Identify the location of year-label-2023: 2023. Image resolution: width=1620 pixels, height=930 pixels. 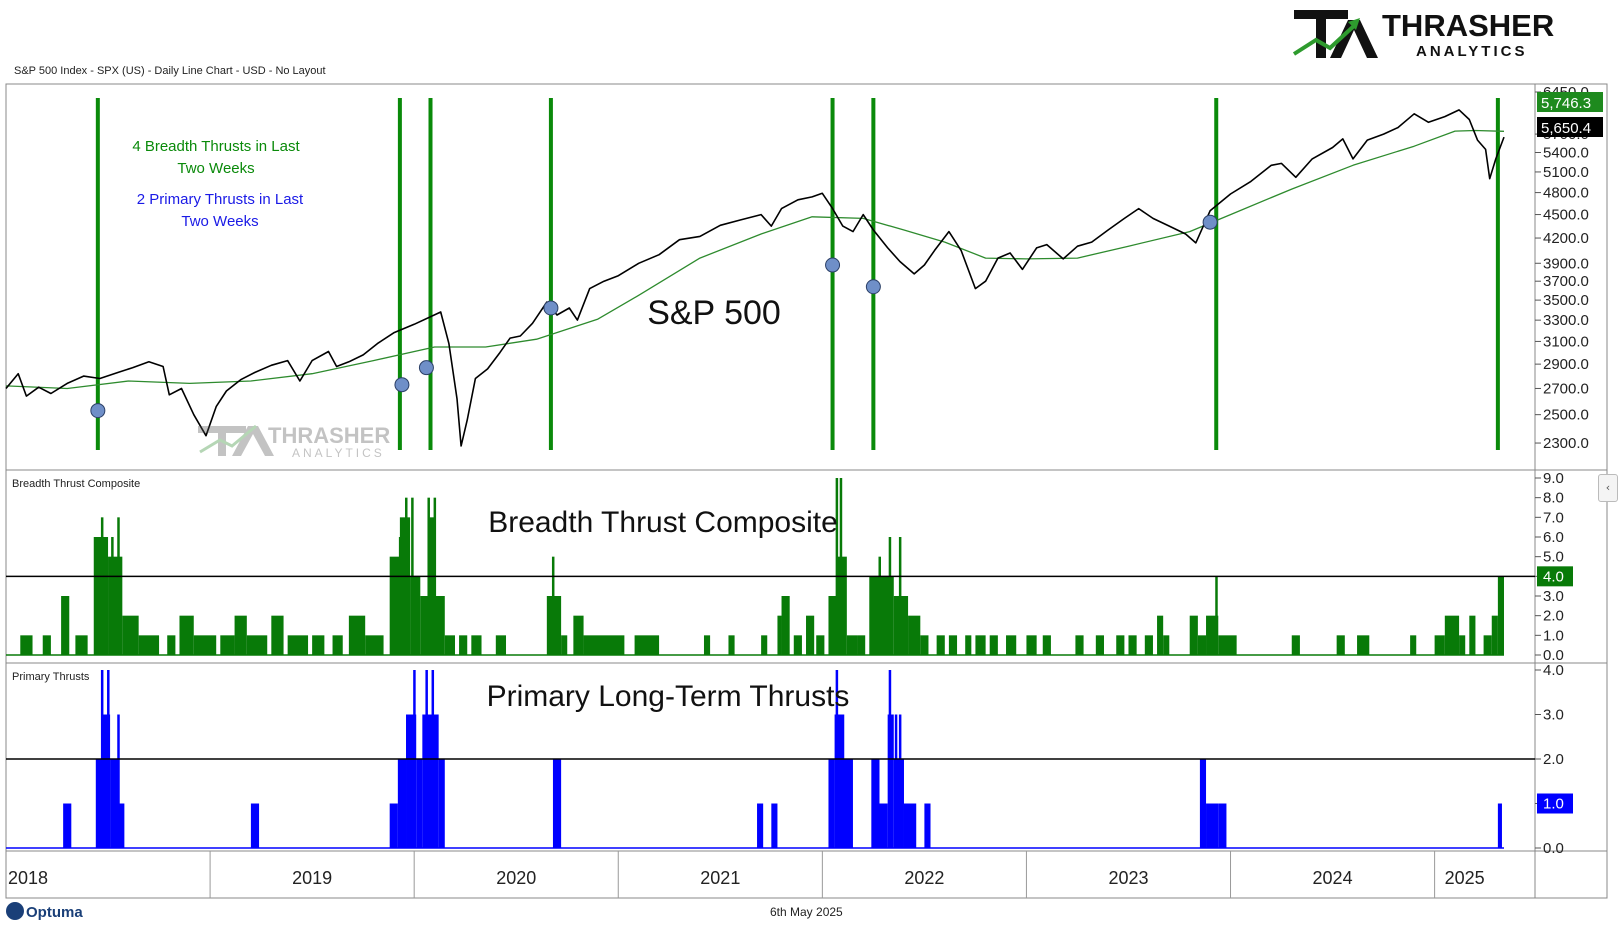
(1128, 878).